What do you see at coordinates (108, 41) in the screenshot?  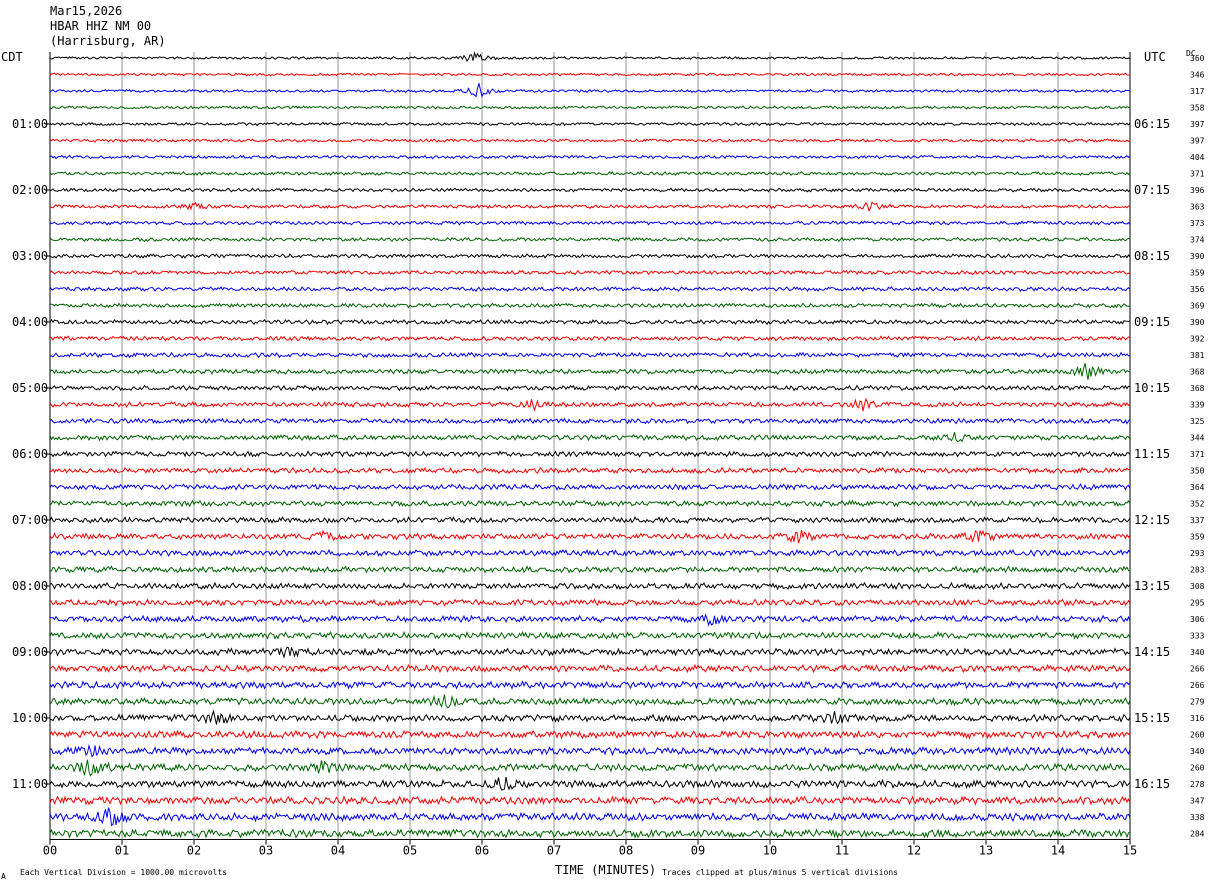 I see `header-location: (Harrisburg, AR)` at bounding box center [108, 41].